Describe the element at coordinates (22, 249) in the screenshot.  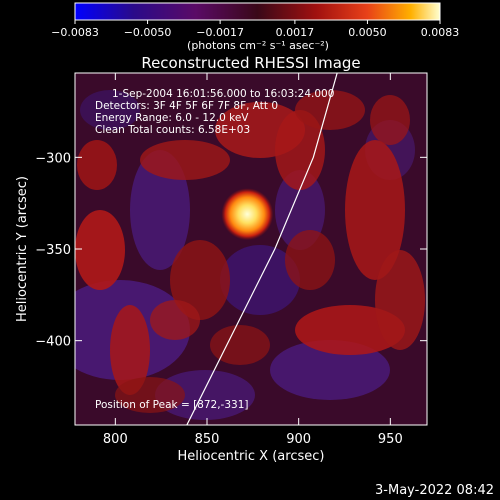
I see `y-axis-label: Heliocentric Y (arcsec)` at that location.